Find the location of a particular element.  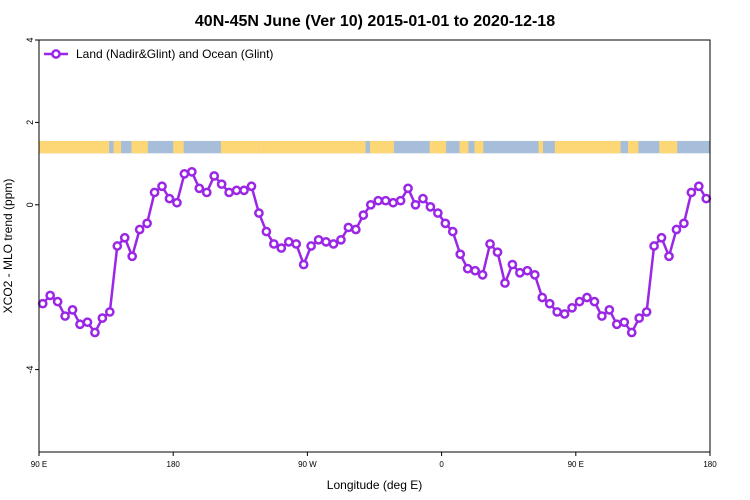

x-axis: 90 E 180 90 W 0 90 E 180 is located at coordinates (374, 460).